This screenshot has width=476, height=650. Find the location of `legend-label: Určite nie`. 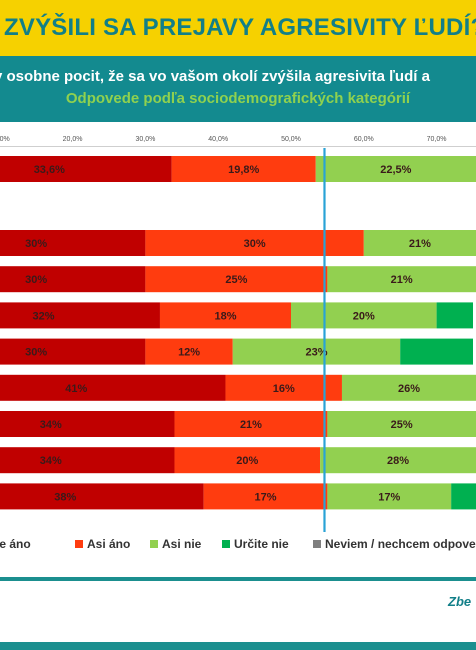

legend-label: Určite nie is located at coordinates (261, 544).